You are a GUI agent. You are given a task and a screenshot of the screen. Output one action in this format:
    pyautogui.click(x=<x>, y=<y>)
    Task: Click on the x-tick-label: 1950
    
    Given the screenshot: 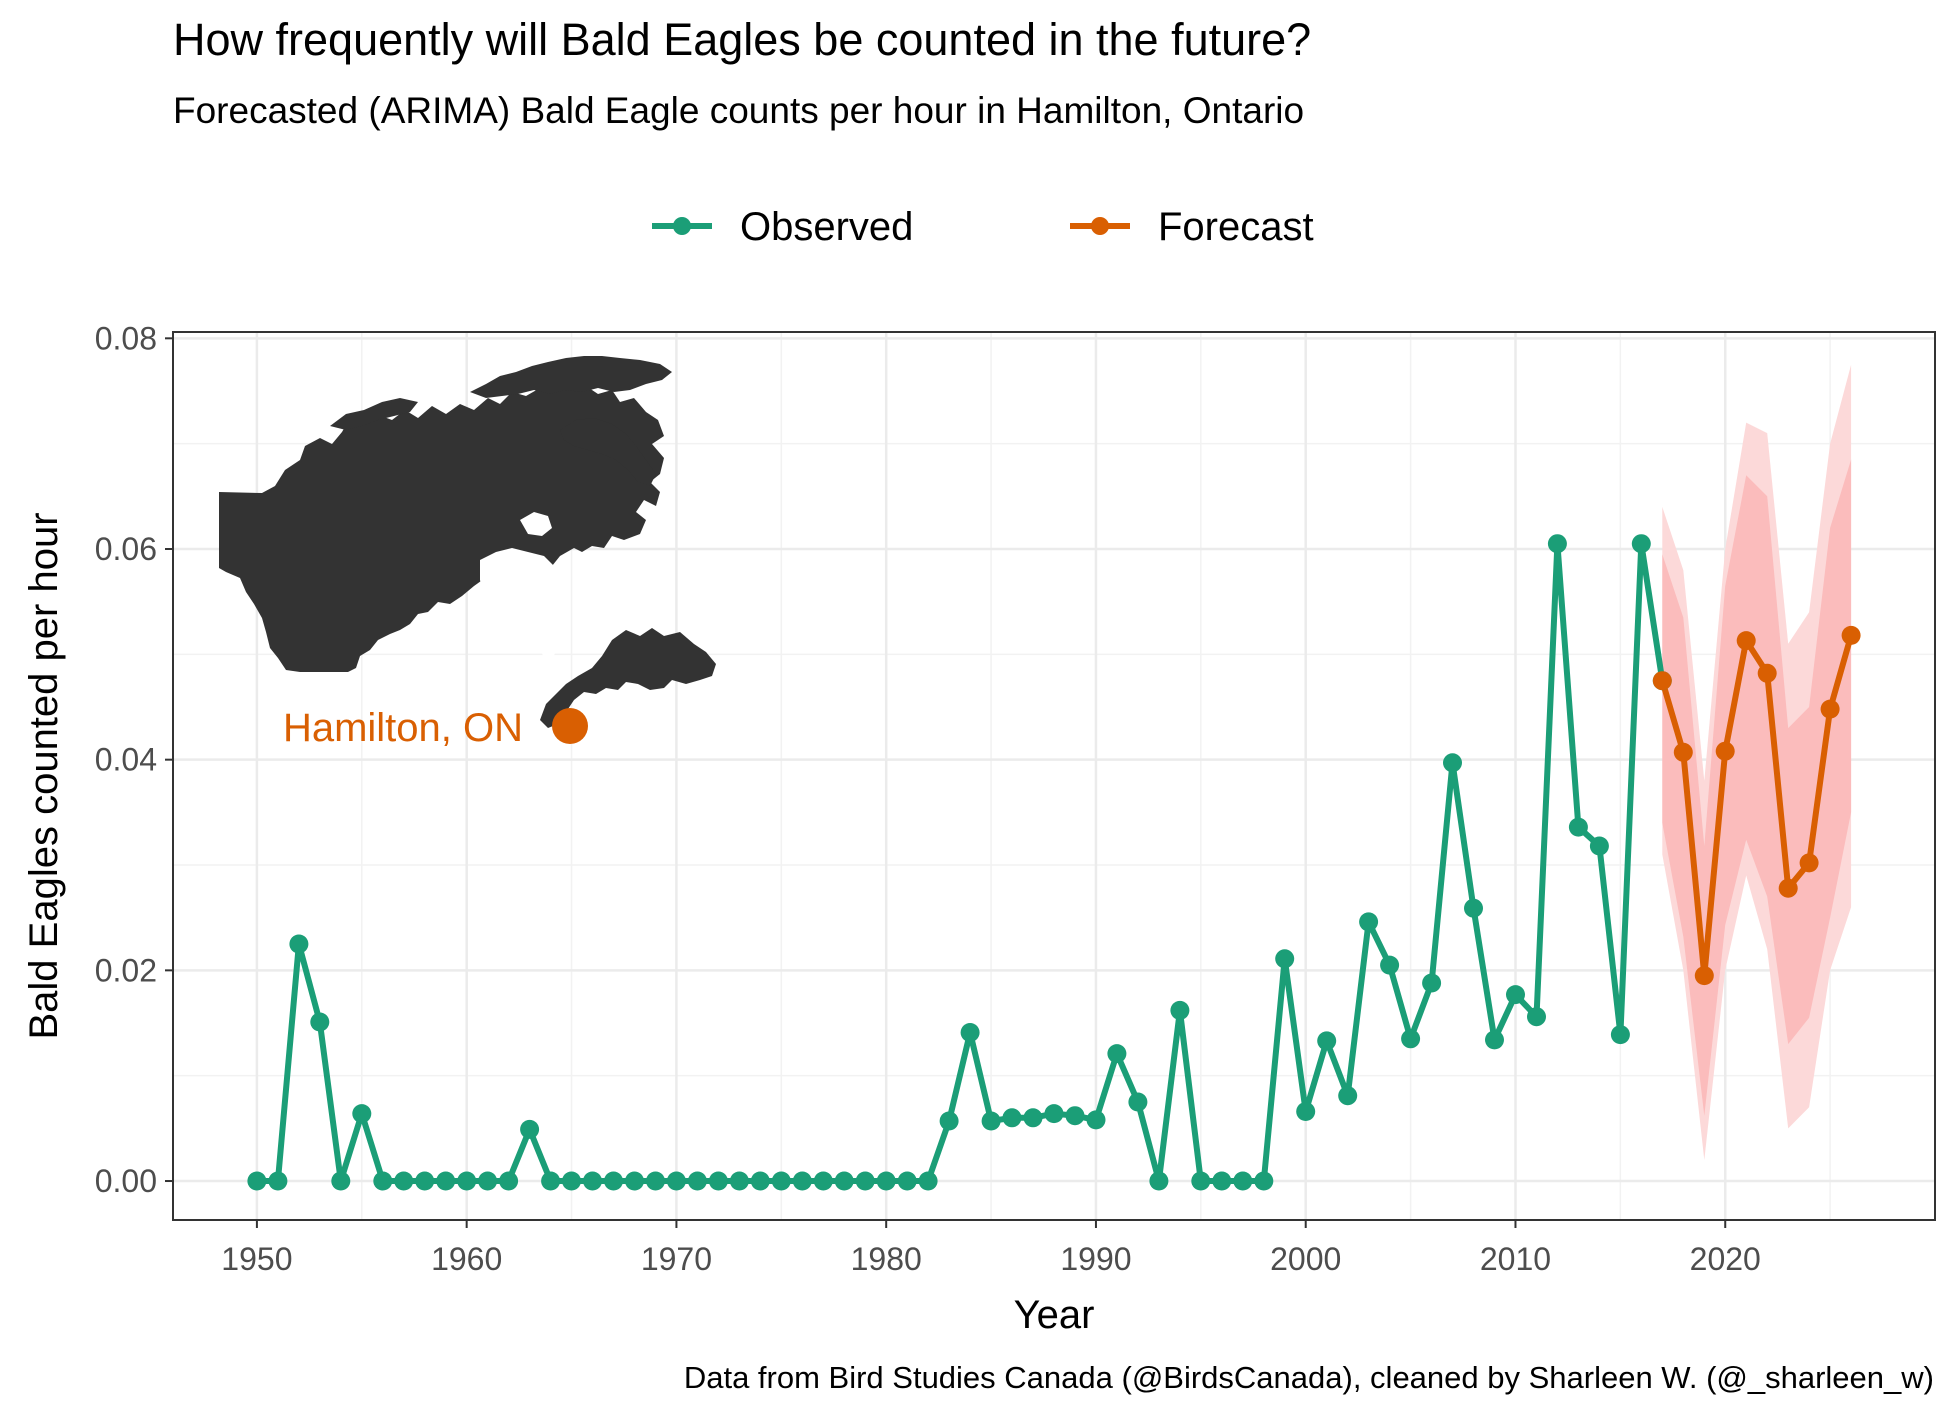 What is the action you would take?
    pyautogui.click(x=256, y=1259)
    